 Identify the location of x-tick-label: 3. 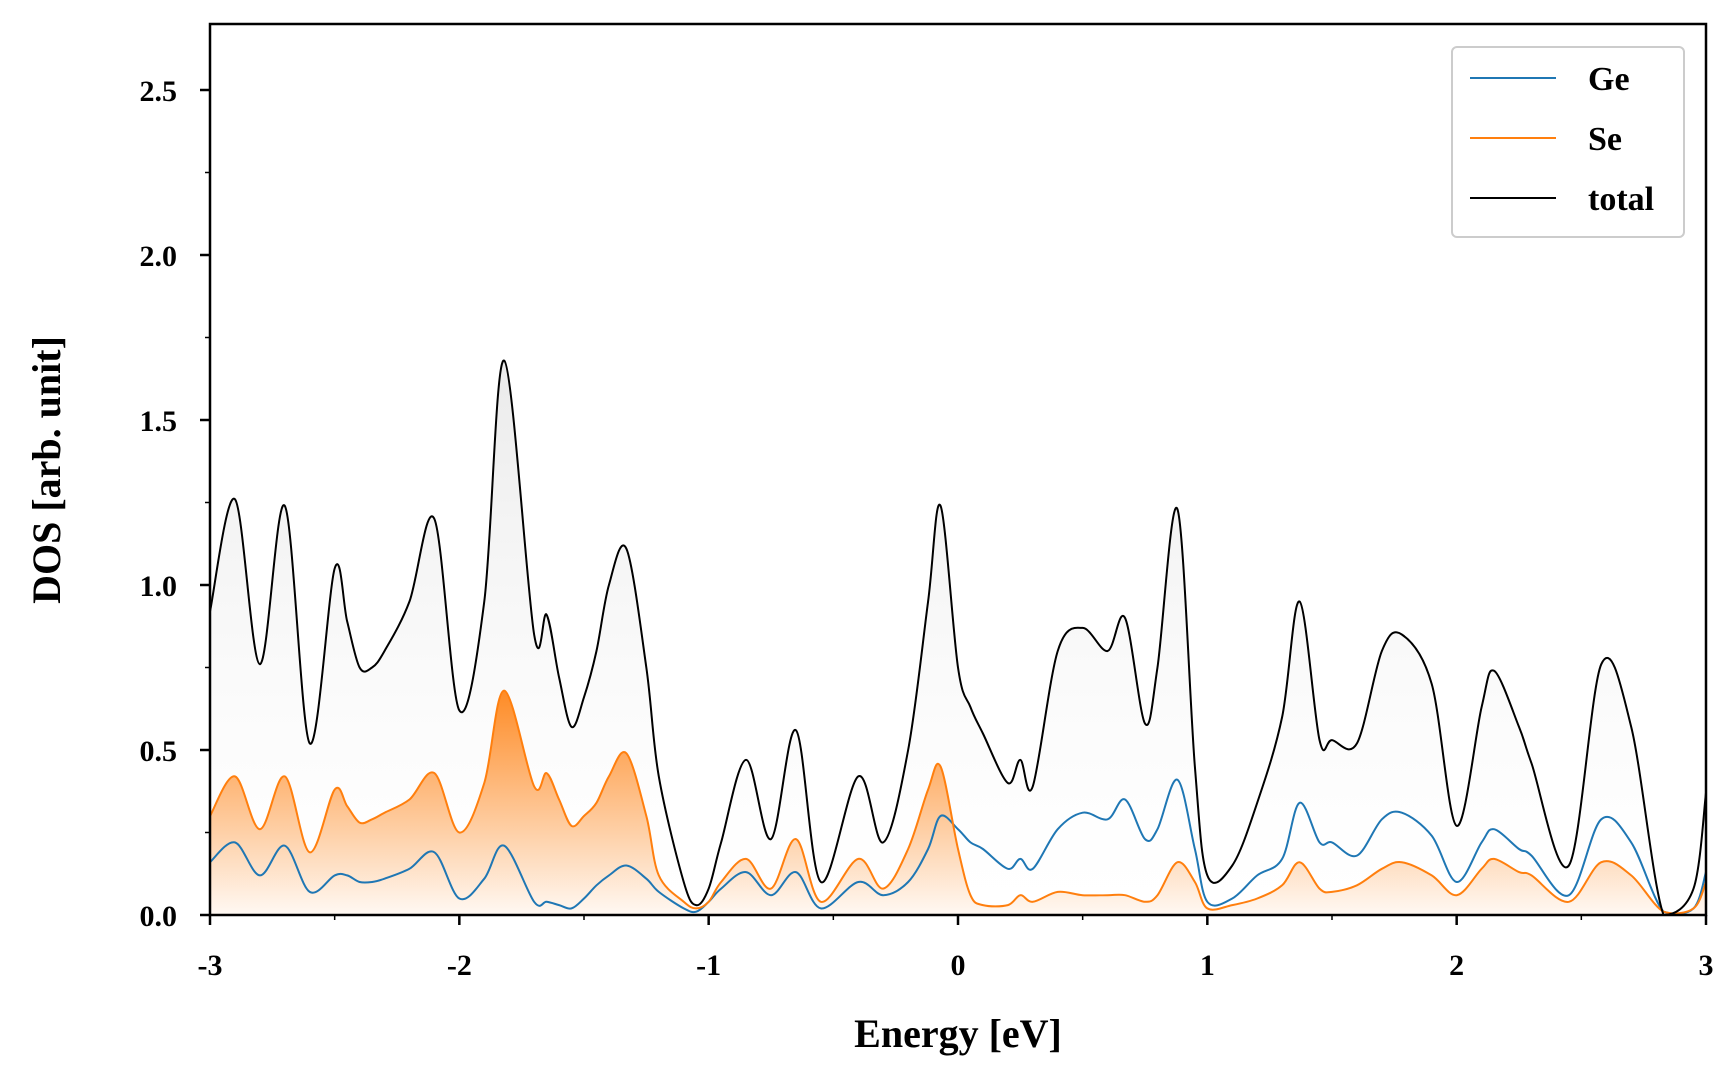
(1706, 965).